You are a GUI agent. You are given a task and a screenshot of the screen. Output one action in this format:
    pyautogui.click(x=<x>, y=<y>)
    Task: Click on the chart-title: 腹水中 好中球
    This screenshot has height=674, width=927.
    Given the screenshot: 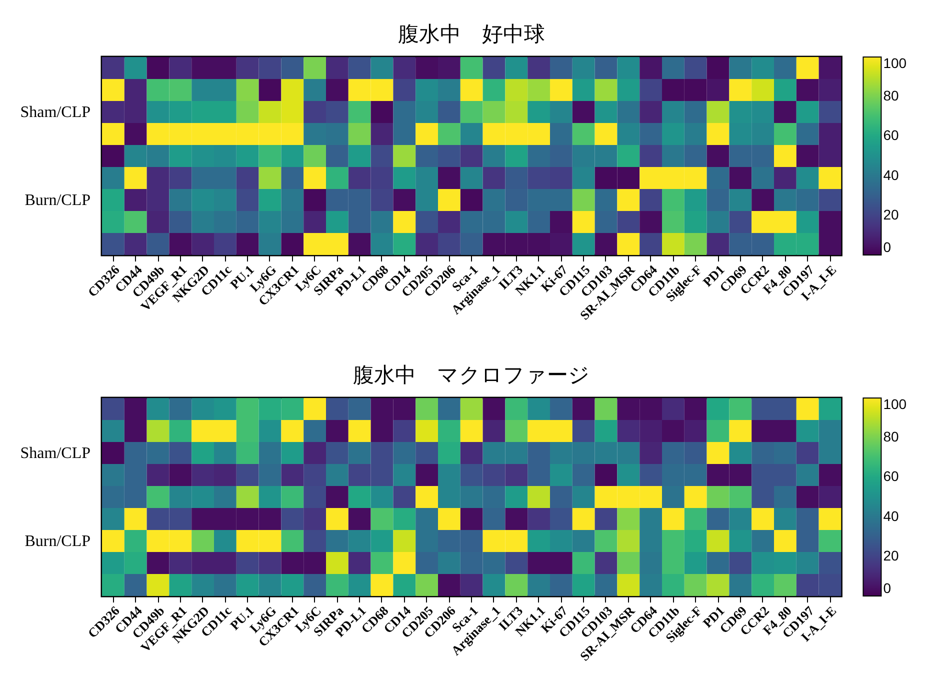 What is the action you would take?
    pyautogui.click(x=472, y=34)
    